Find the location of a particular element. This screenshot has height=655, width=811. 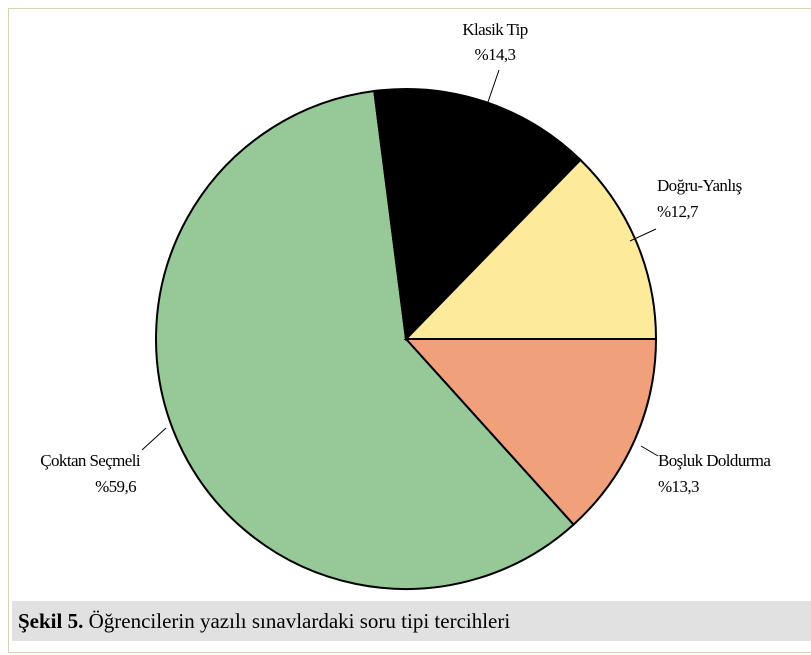

slice-label: Çoktan Seçmeli is located at coordinates (90, 460).